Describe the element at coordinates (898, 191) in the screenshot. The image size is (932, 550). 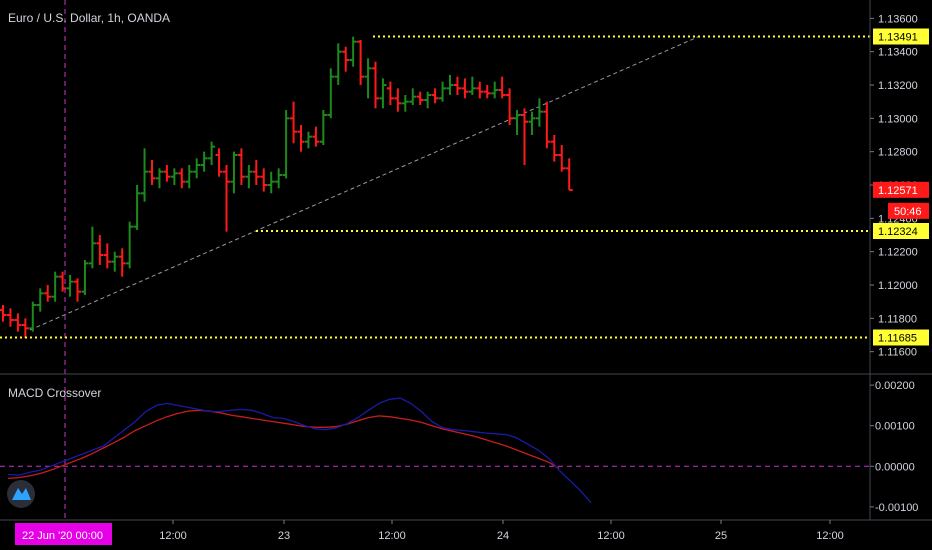
I see `last-price-label: 1.12571` at that location.